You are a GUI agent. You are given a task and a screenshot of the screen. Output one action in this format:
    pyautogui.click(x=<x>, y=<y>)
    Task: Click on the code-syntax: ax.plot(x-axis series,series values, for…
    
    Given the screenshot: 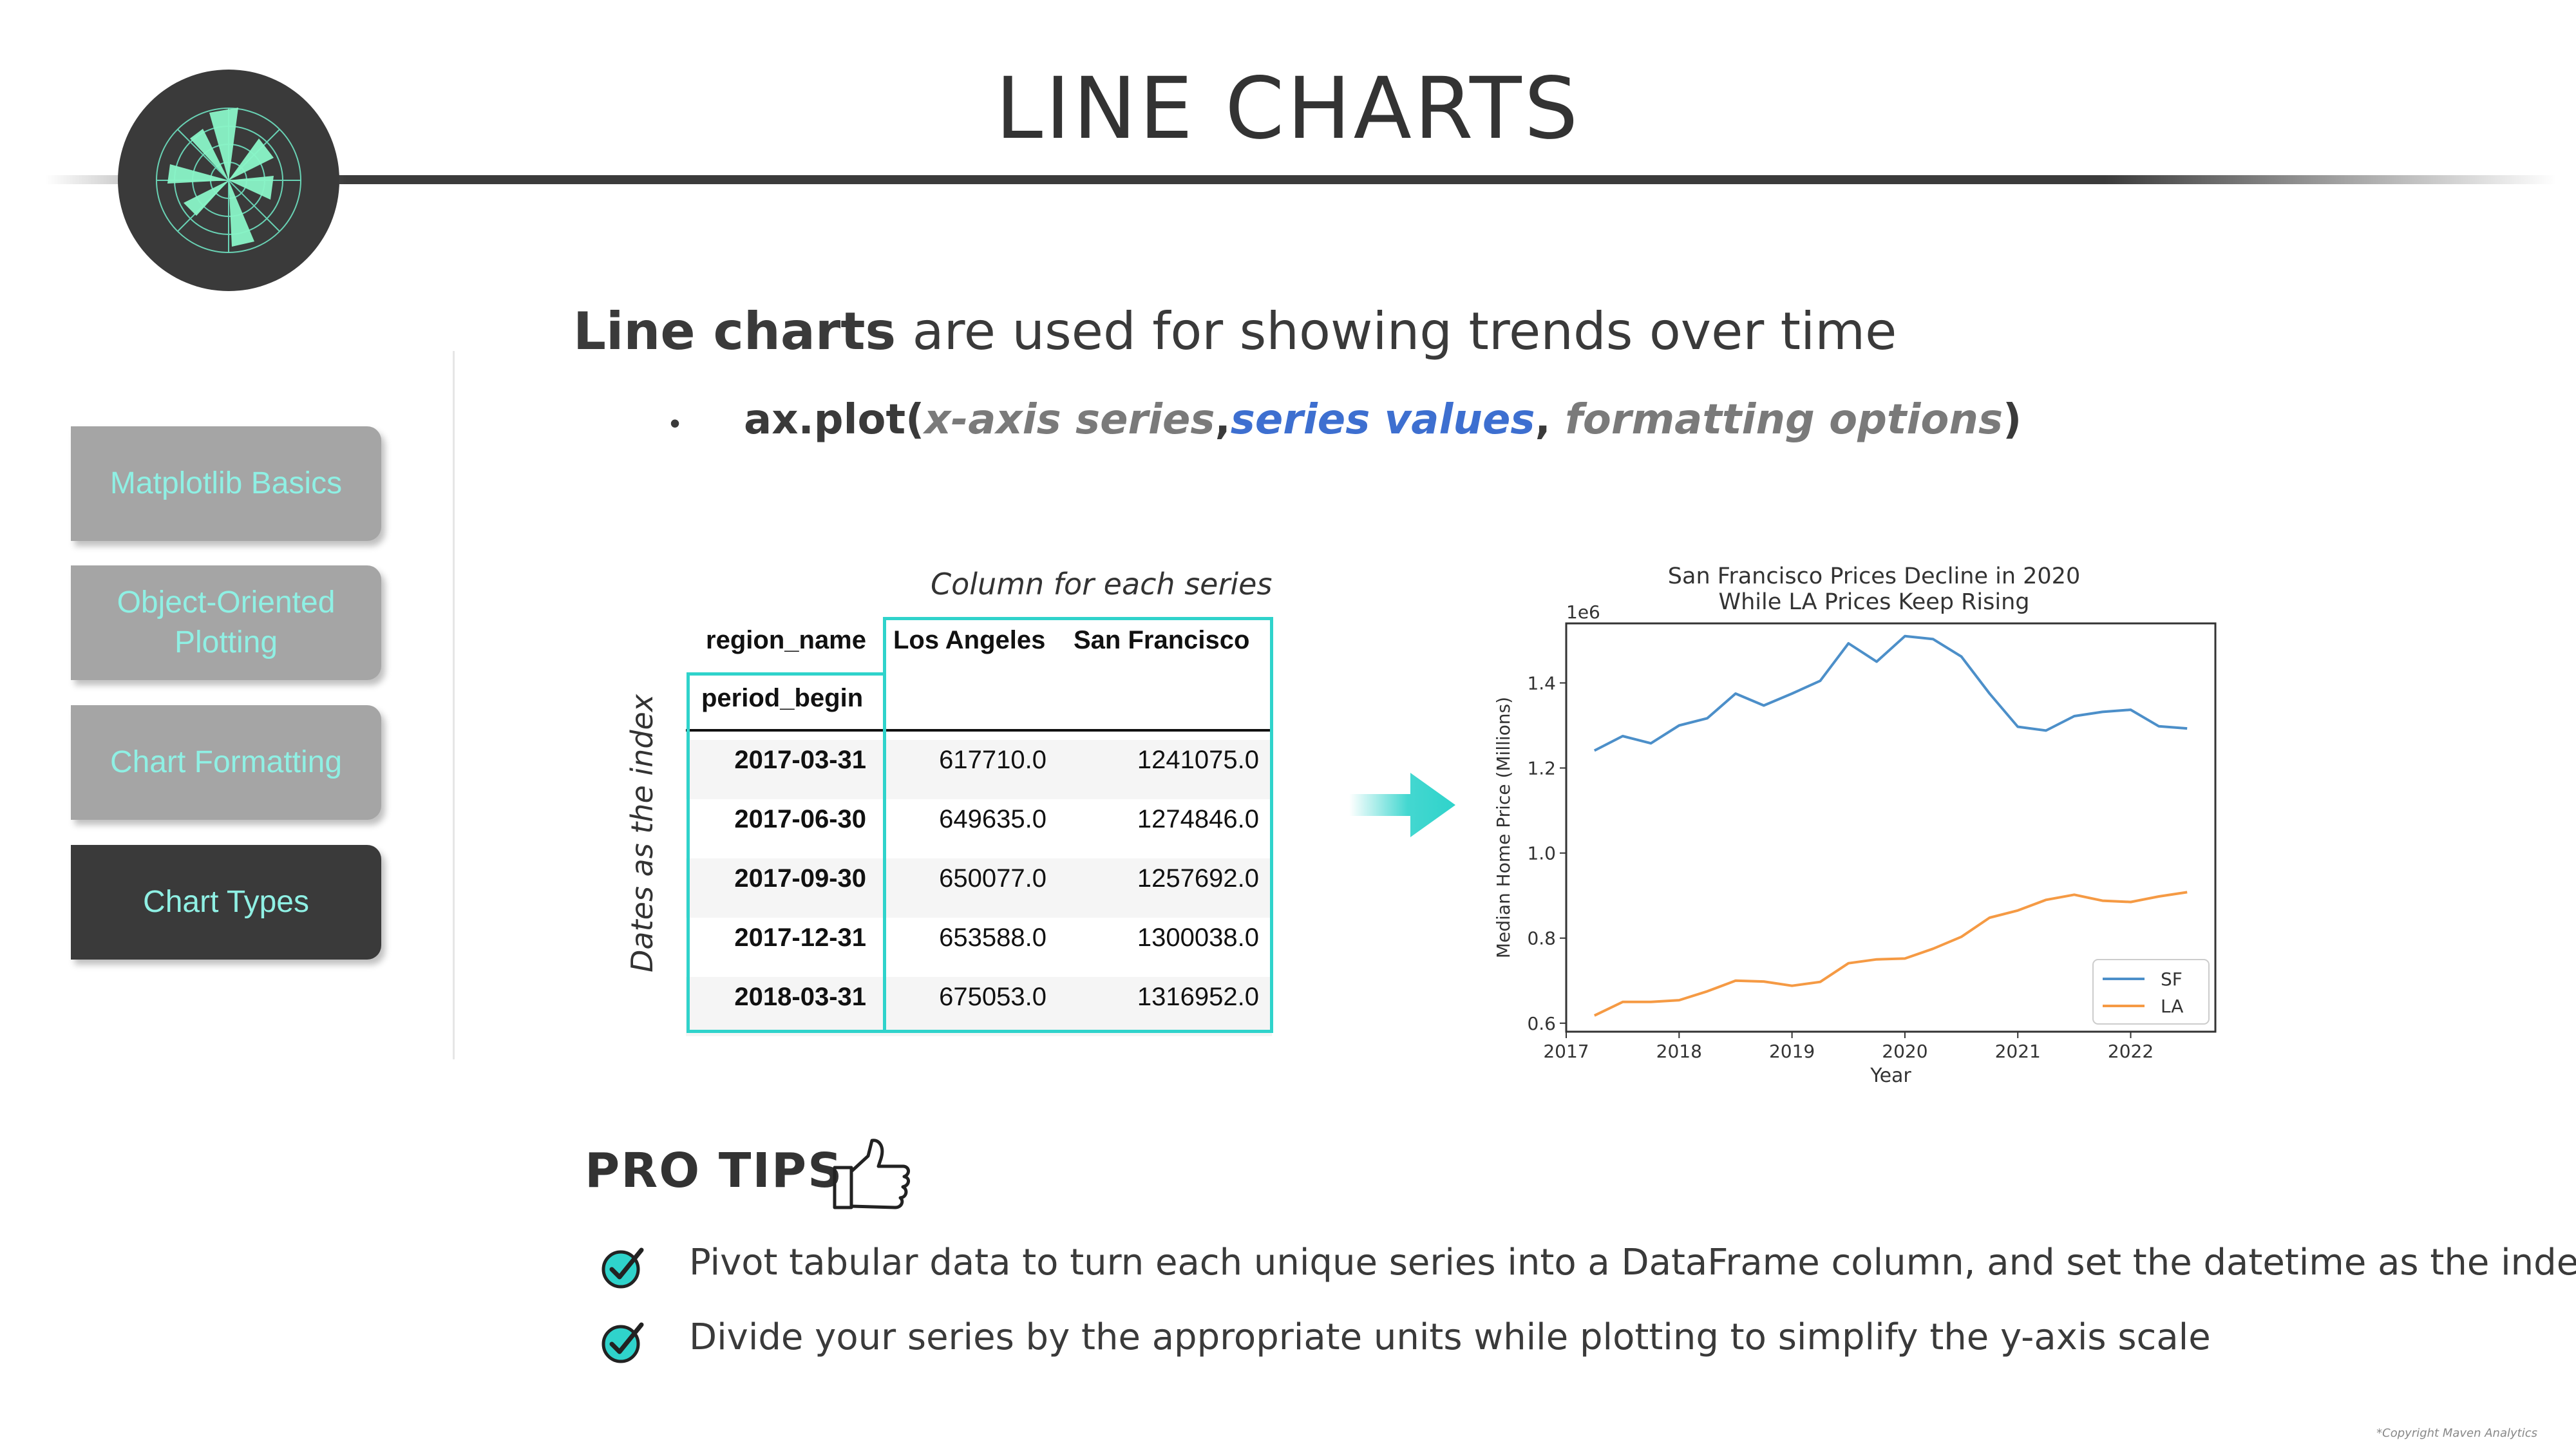 What is the action you would take?
    pyautogui.click(x=1383, y=420)
    